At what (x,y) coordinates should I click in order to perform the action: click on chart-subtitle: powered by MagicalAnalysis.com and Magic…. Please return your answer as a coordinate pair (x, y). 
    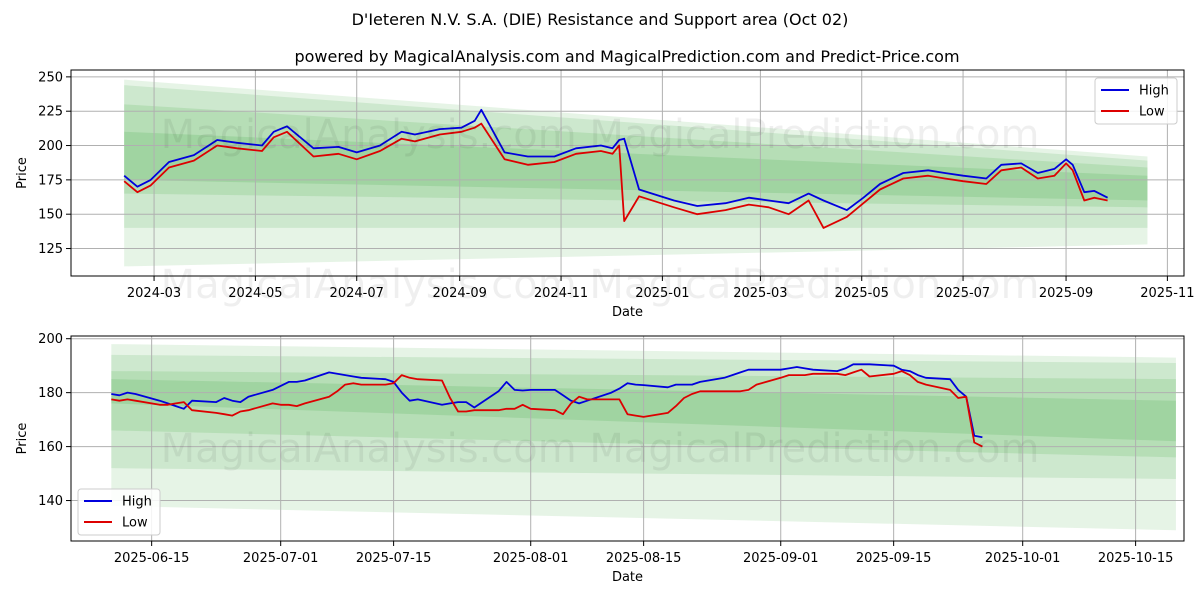
    Looking at the image, I should click on (626, 56).